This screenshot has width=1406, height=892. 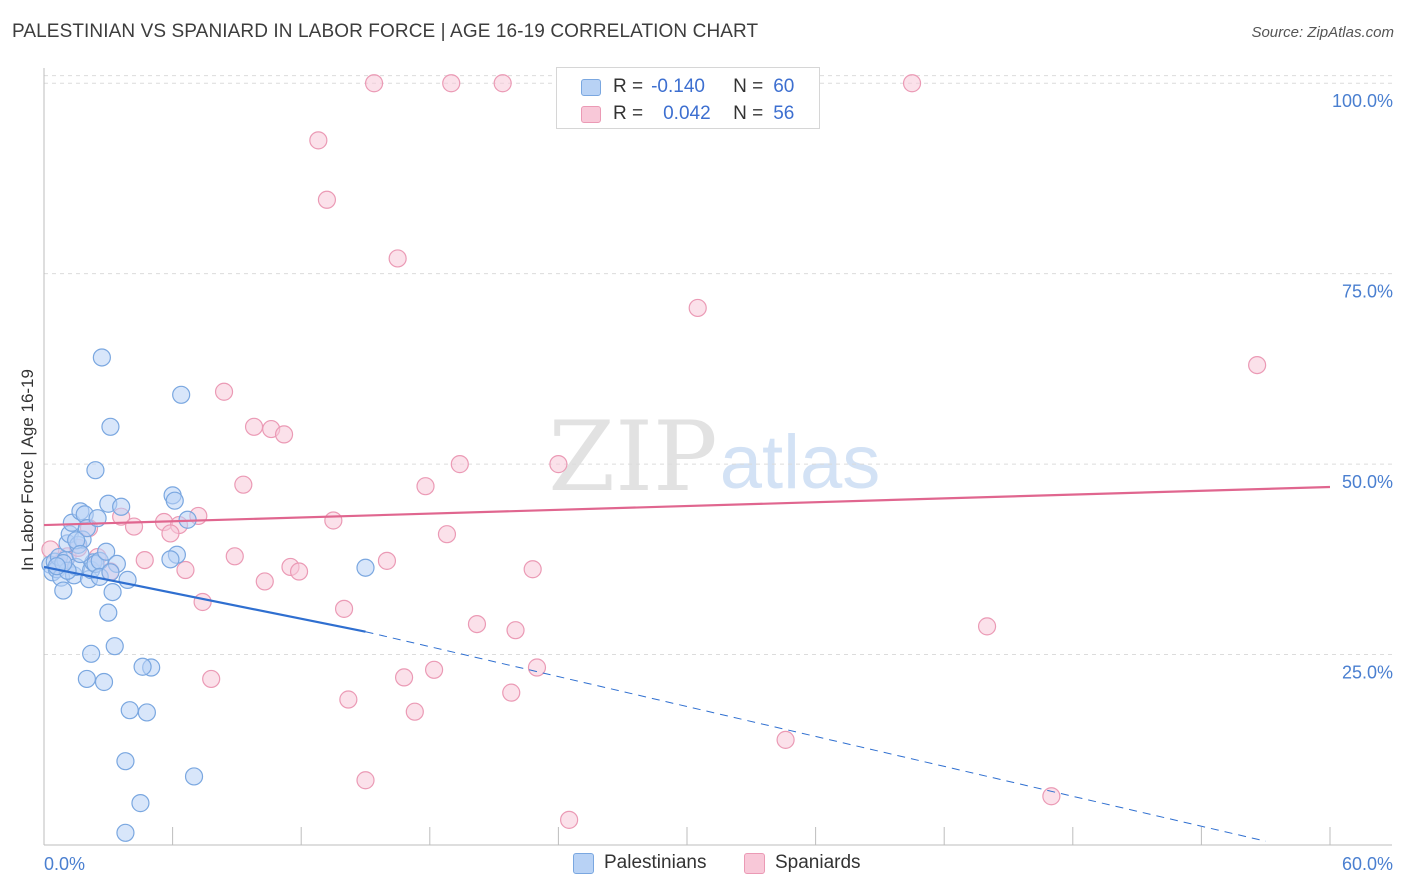 I want to click on bottom-legend-spaniards: Spaniards, so click(x=802, y=863).